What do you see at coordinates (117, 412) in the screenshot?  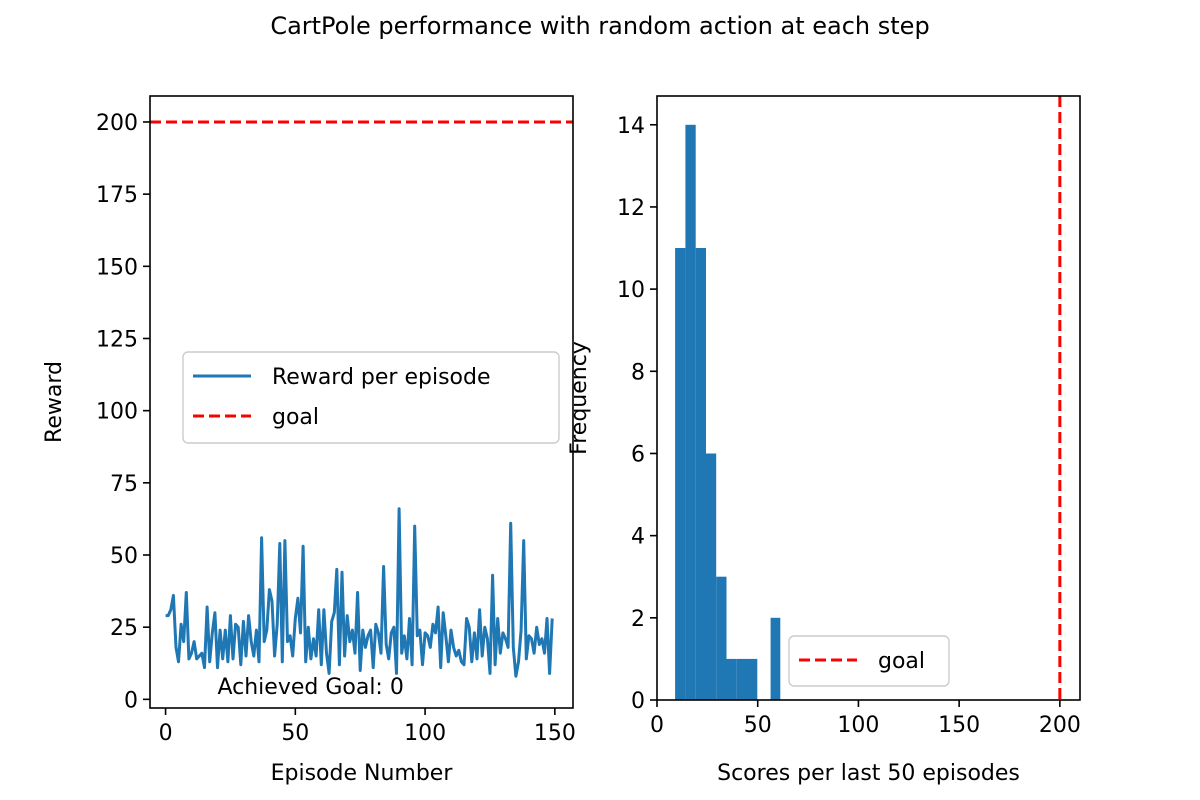 I see `y-tick-label: 100` at bounding box center [117, 412].